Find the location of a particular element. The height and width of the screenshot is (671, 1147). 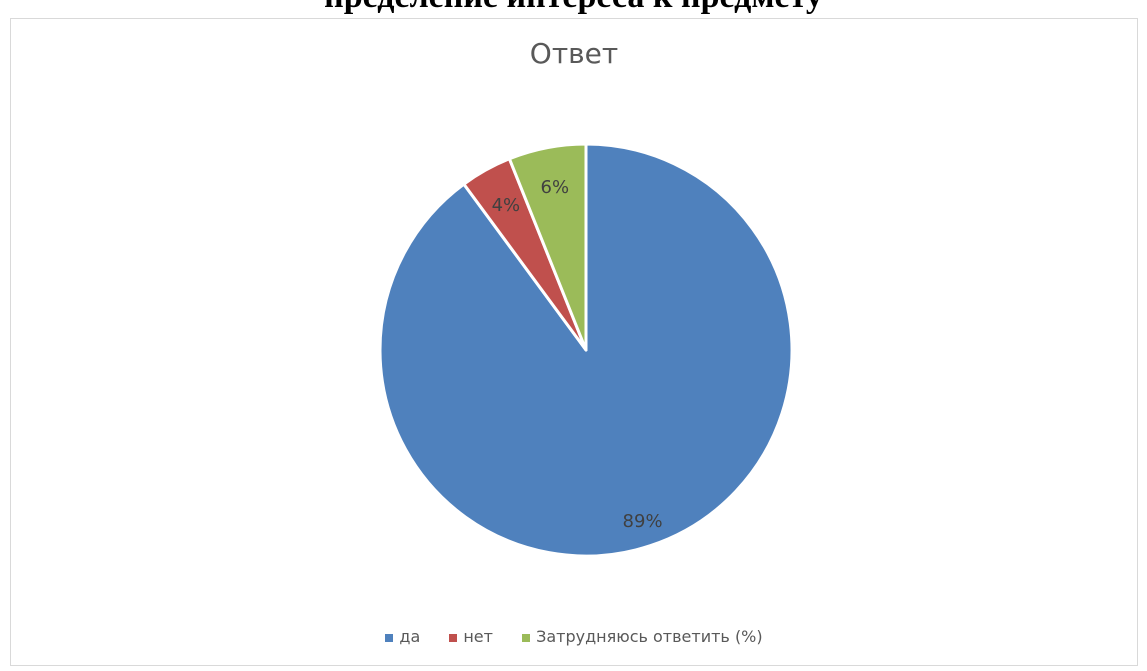

legend-item-da: да is located at coordinates (402, 636).